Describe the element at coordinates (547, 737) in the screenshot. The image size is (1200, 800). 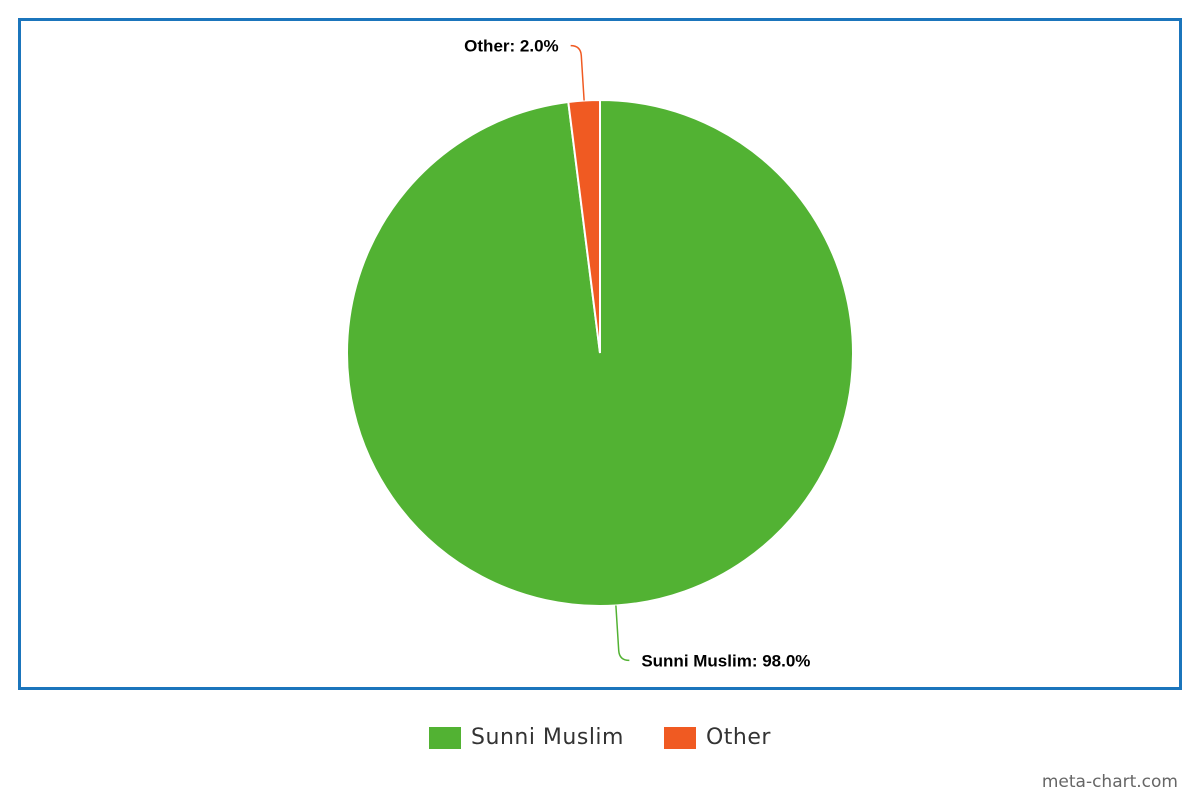
I see `legend-label-sunni-muslim: Sunni Muslim` at that location.